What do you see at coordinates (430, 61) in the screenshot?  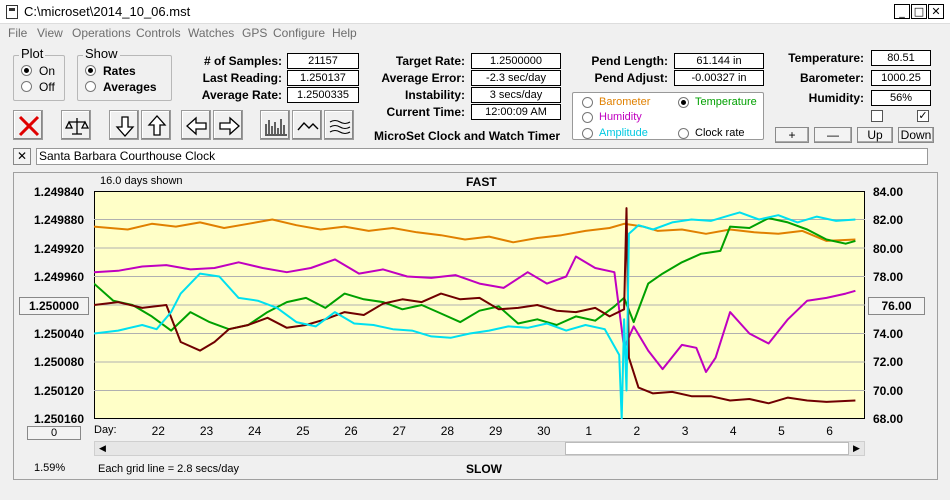 I see `target-rate-label: Target Rate:` at bounding box center [430, 61].